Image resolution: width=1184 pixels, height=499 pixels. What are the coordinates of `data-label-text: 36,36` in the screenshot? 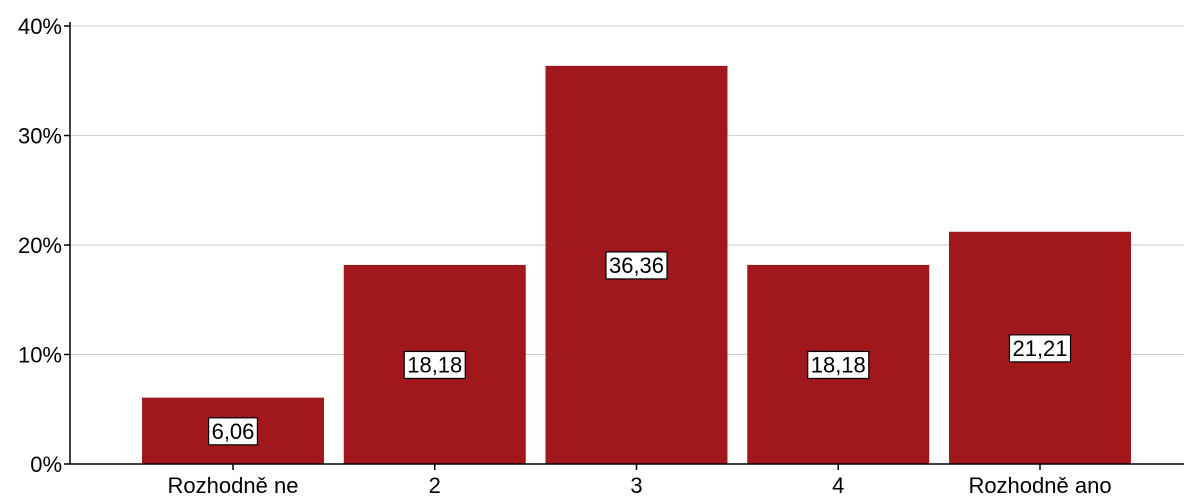 It's located at (636, 265).